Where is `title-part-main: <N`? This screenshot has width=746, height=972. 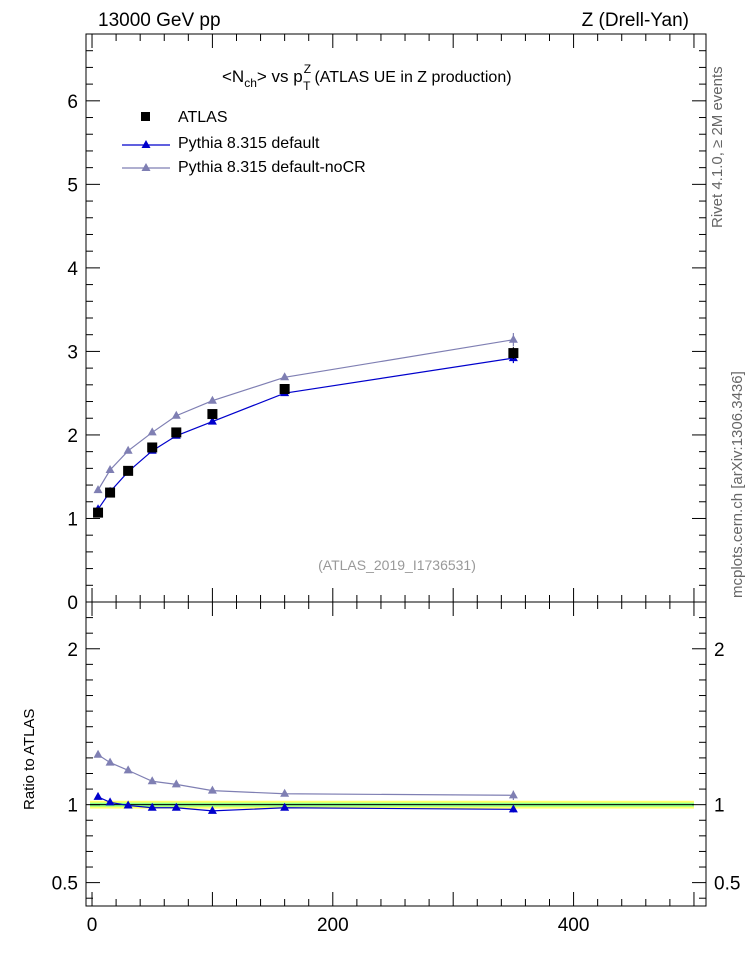 title-part-main: <N is located at coordinates (233, 76).